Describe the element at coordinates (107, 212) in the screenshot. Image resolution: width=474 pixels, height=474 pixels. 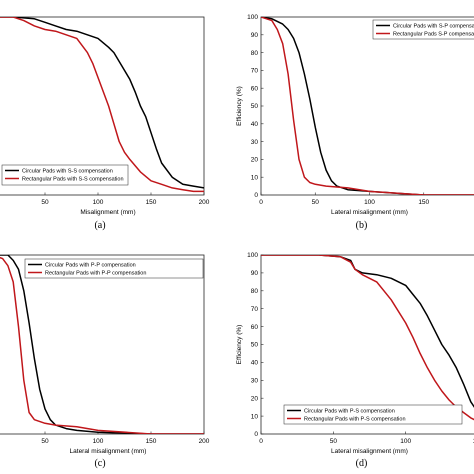
I see `x-axis-label: Misalignment (mm)` at that location.